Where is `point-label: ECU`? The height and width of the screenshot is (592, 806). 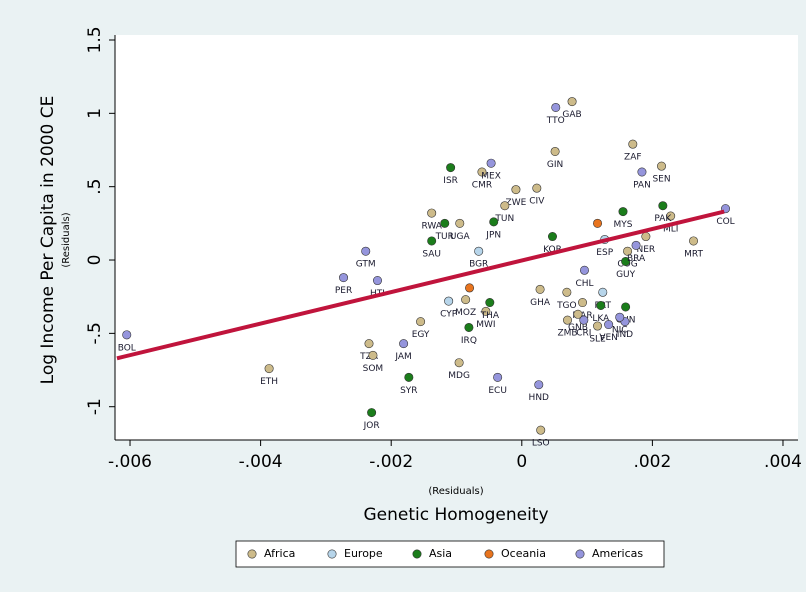 point-label: ECU is located at coordinates (497, 391).